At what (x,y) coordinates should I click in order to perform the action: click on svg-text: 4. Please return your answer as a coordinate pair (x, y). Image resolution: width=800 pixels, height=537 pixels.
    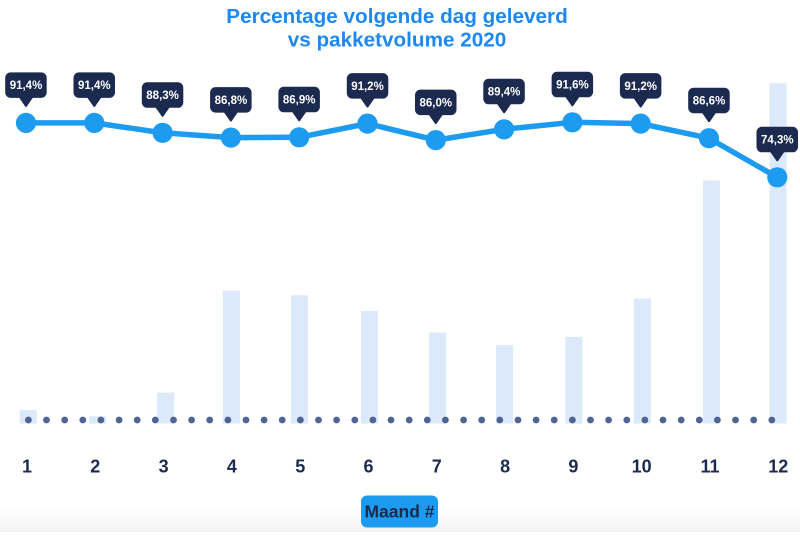
    Looking at the image, I should click on (232, 467).